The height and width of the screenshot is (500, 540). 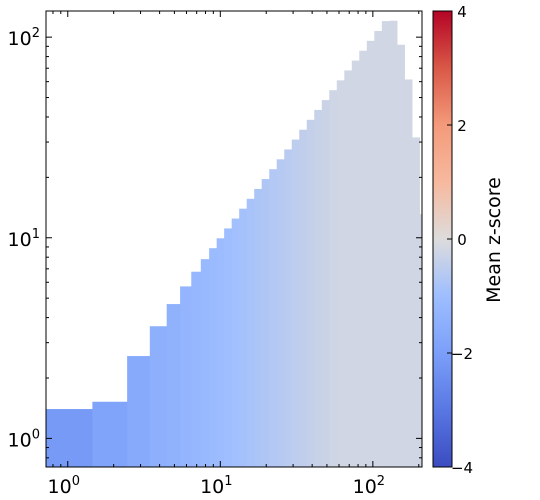 What do you see at coordinates (462, 126) in the screenshot?
I see `colorbar-tick-label: 2` at bounding box center [462, 126].